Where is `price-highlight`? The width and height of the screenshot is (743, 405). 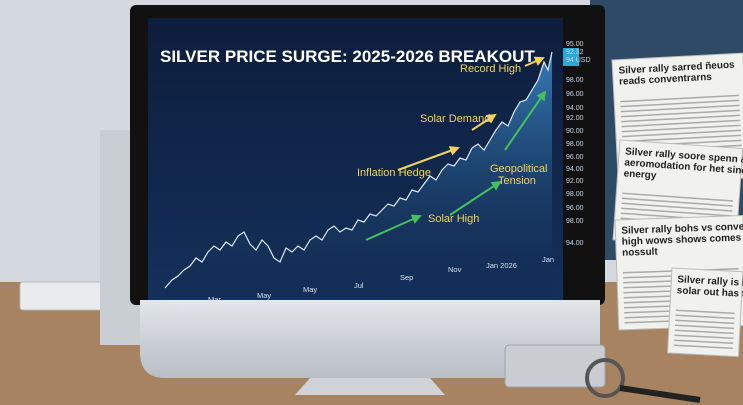 price-highlight is located at coordinates (571, 57).